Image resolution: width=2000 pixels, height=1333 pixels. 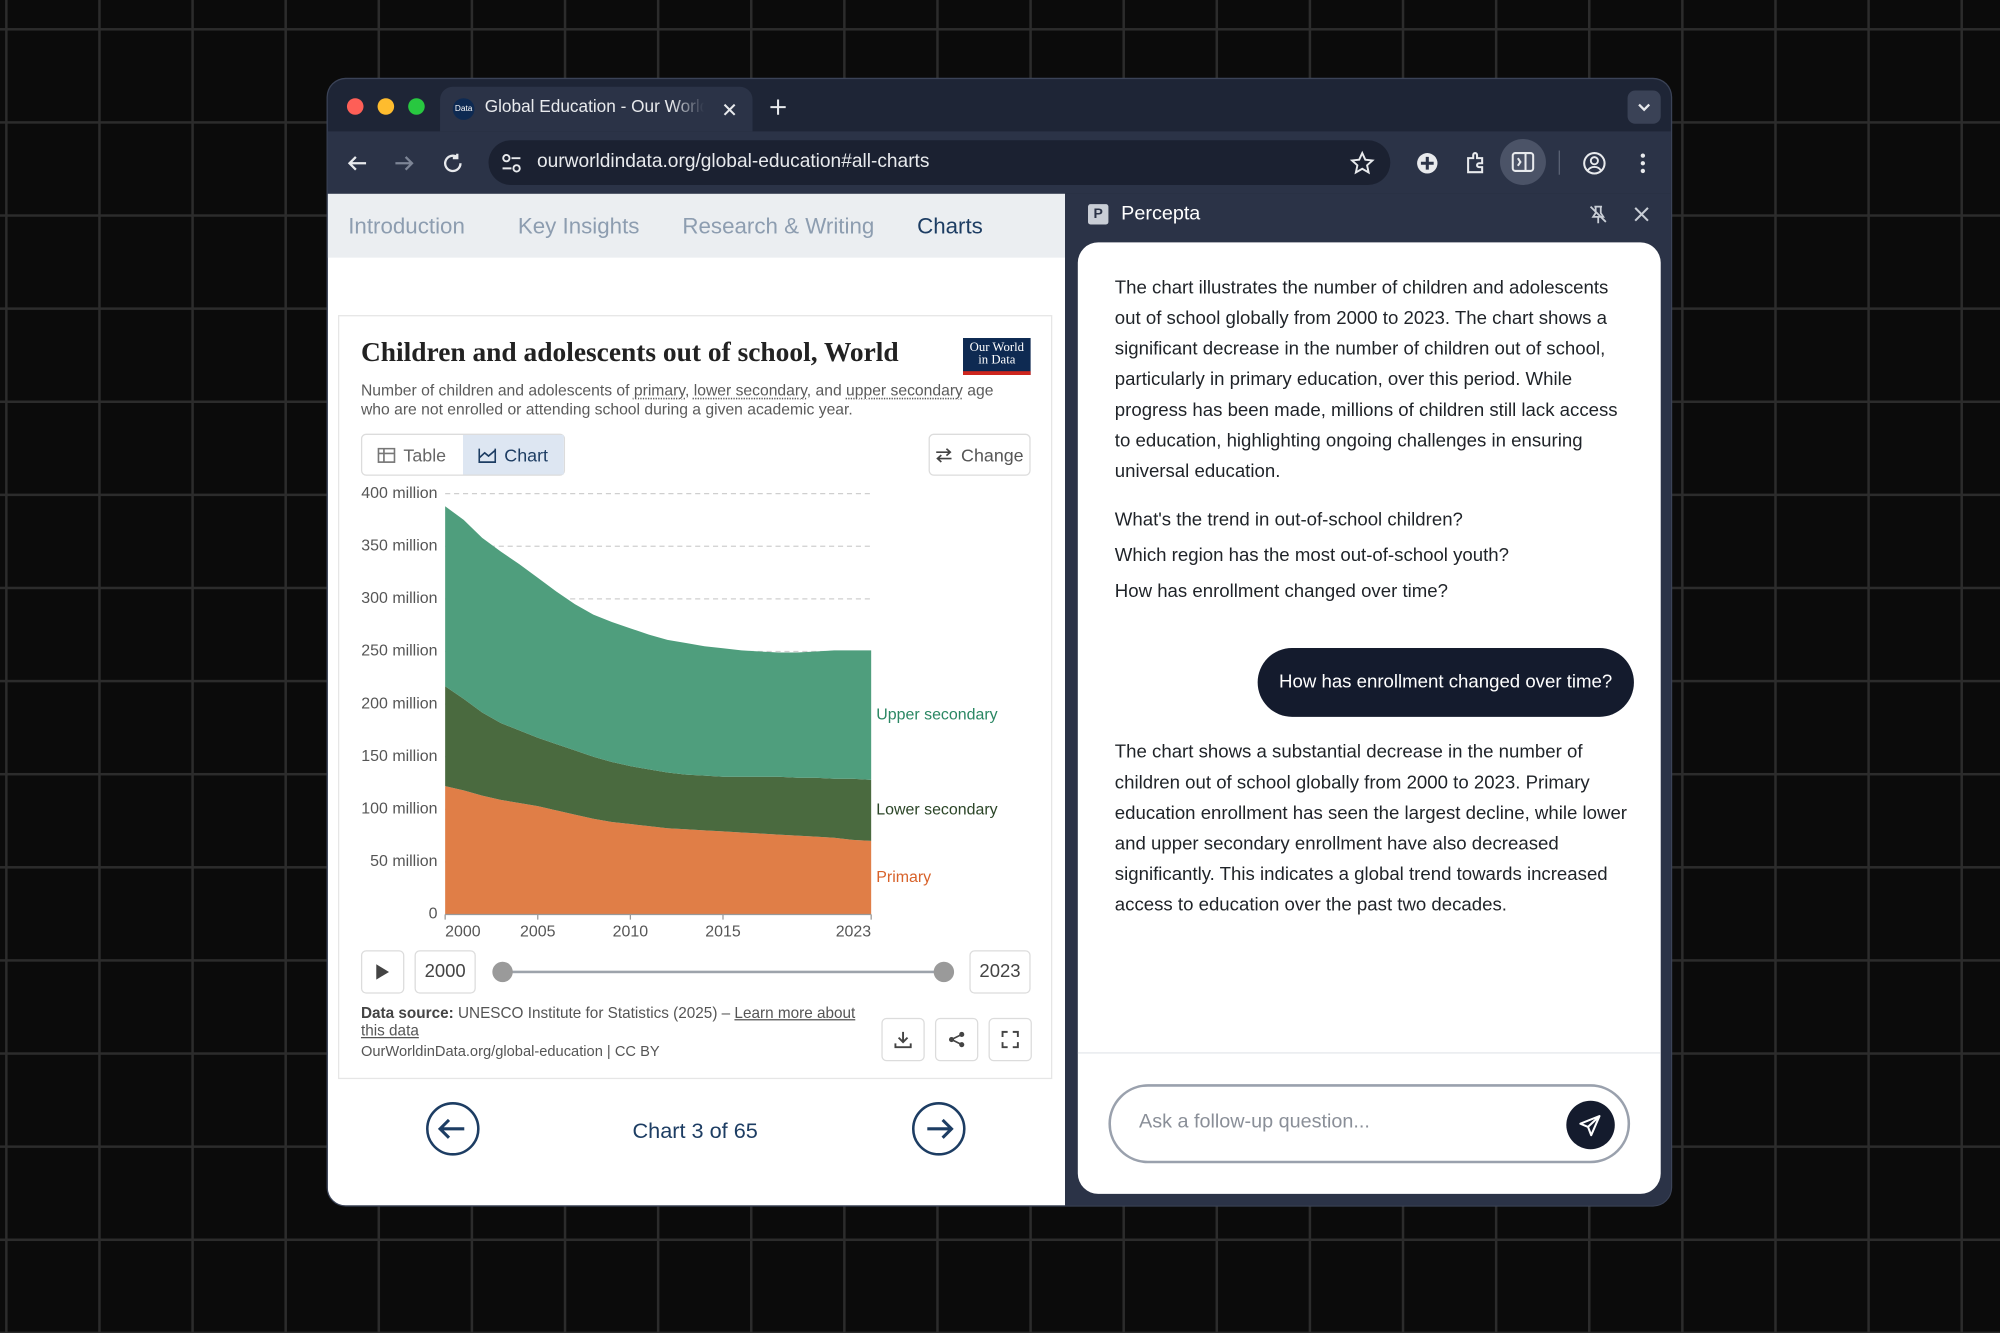 I want to click on browser-tab: Data Global Education - Our World, so click(x=596, y=109).